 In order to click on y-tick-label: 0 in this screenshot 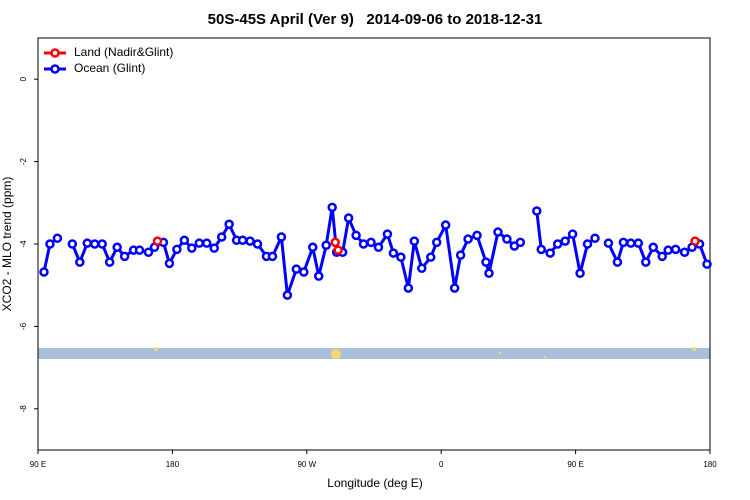, I will do `click(23, 78)`.